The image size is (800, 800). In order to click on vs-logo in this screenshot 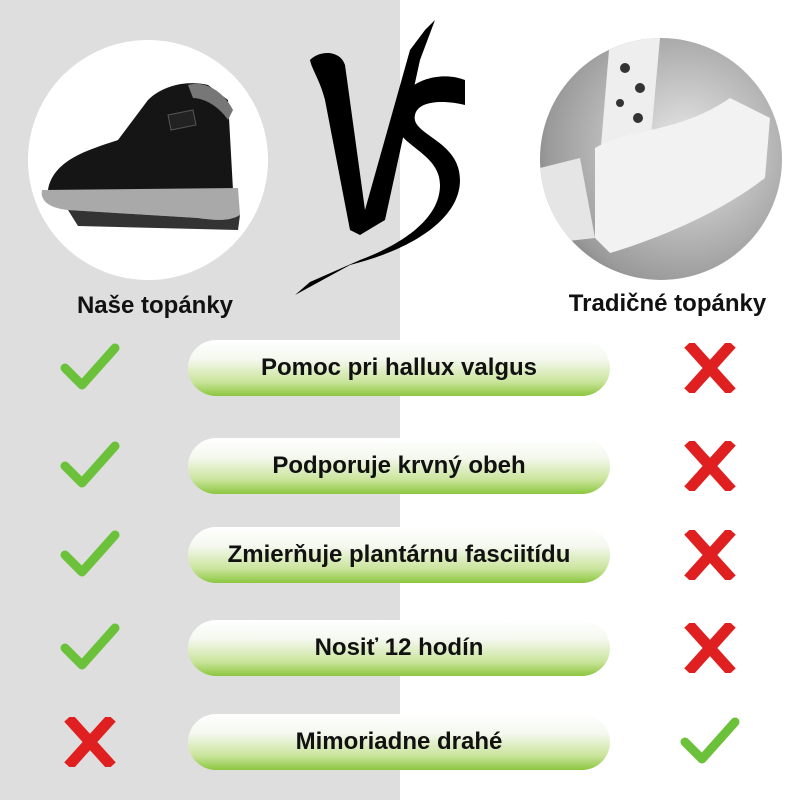, I will do `click(380, 157)`.